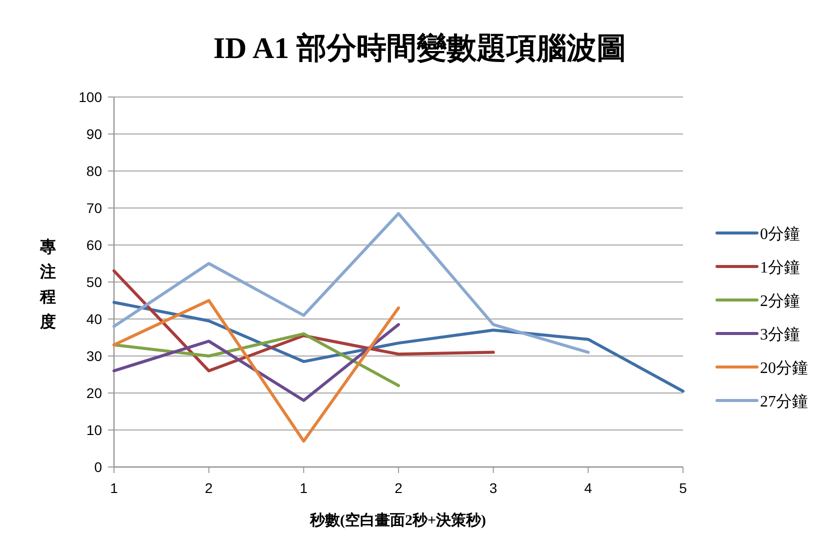 This screenshot has height=552, width=830. What do you see at coordinates (94, 430) in the screenshot?
I see `y-tick-label: 10` at bounding box center [94, 430].